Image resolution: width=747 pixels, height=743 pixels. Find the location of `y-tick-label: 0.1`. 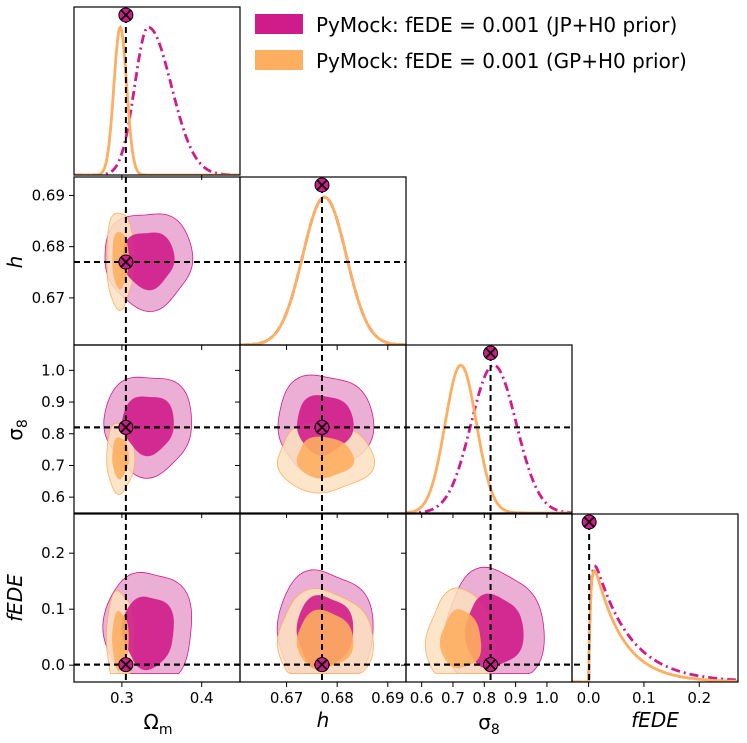

y-tick-label: 0.1 is located at coordinates (53, 609).